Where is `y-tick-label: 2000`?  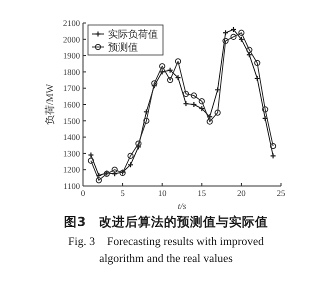 y-tick-label: 2000 is located at coordinates (71, 39).